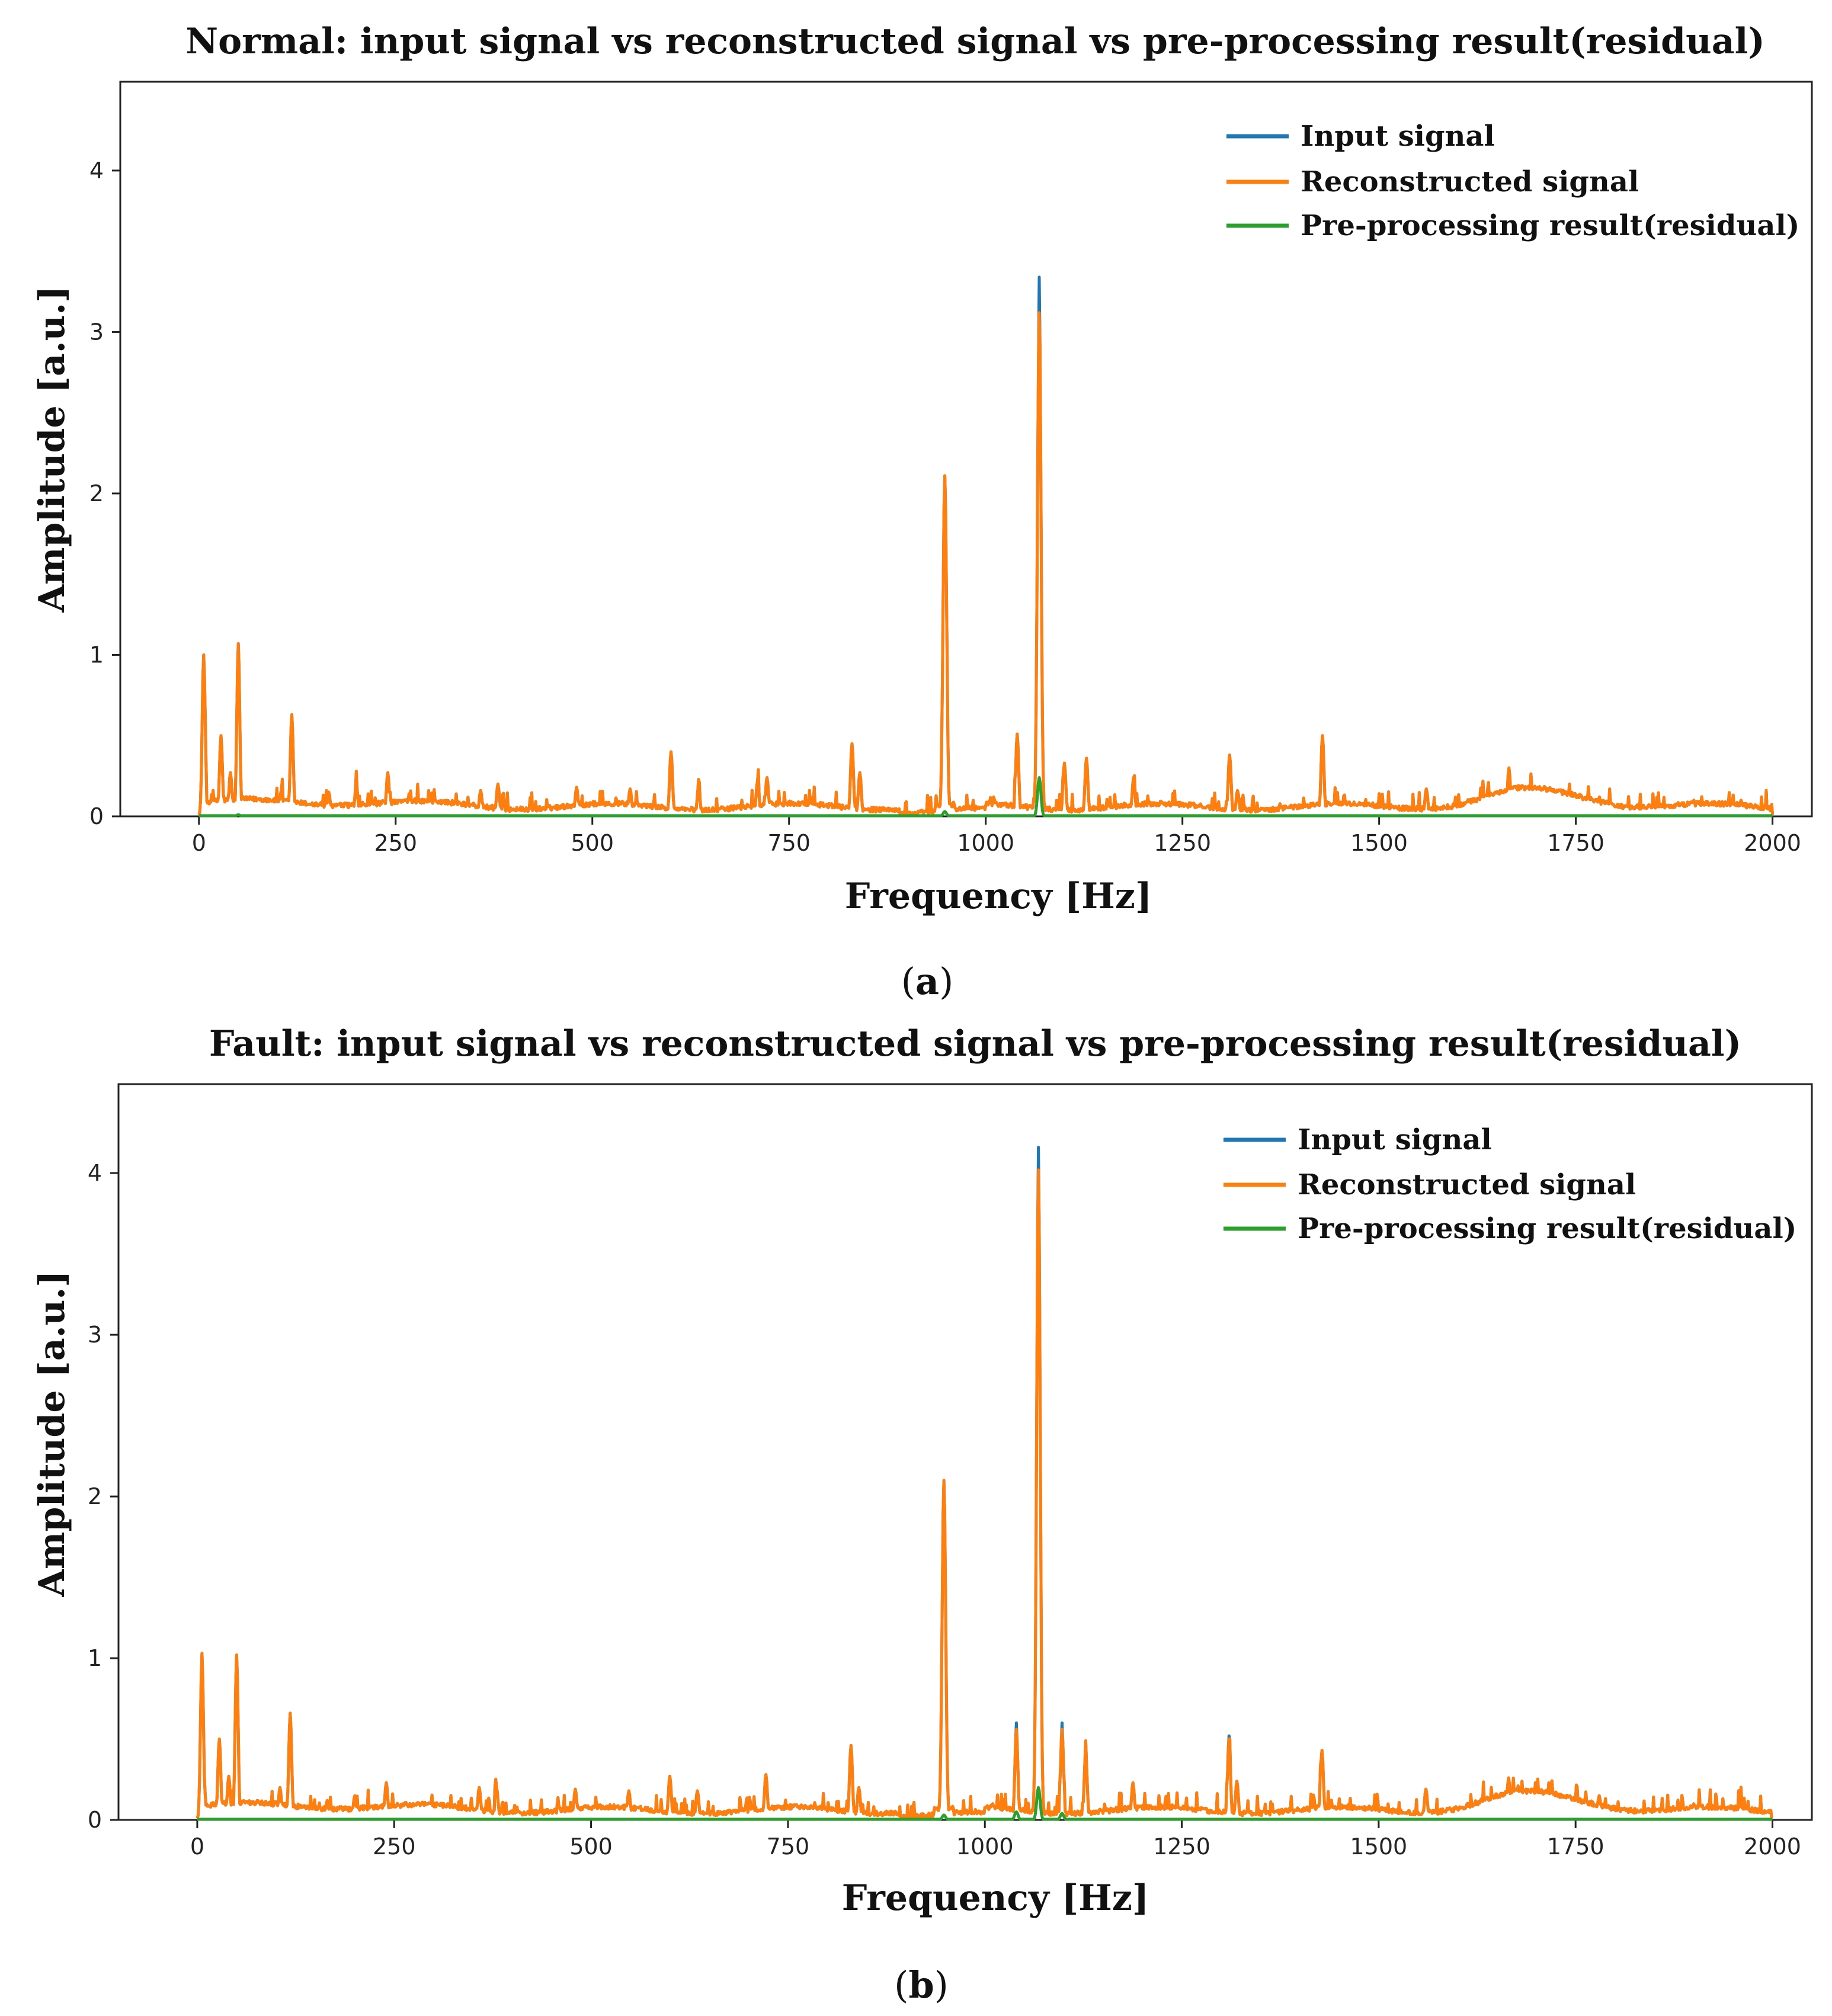 The image size is (1832, 2016). Describe the element at coordinates (52, 1434) in the screenshot. I see `y-axis-label-b: Amplitude [a.u.]` at that location.